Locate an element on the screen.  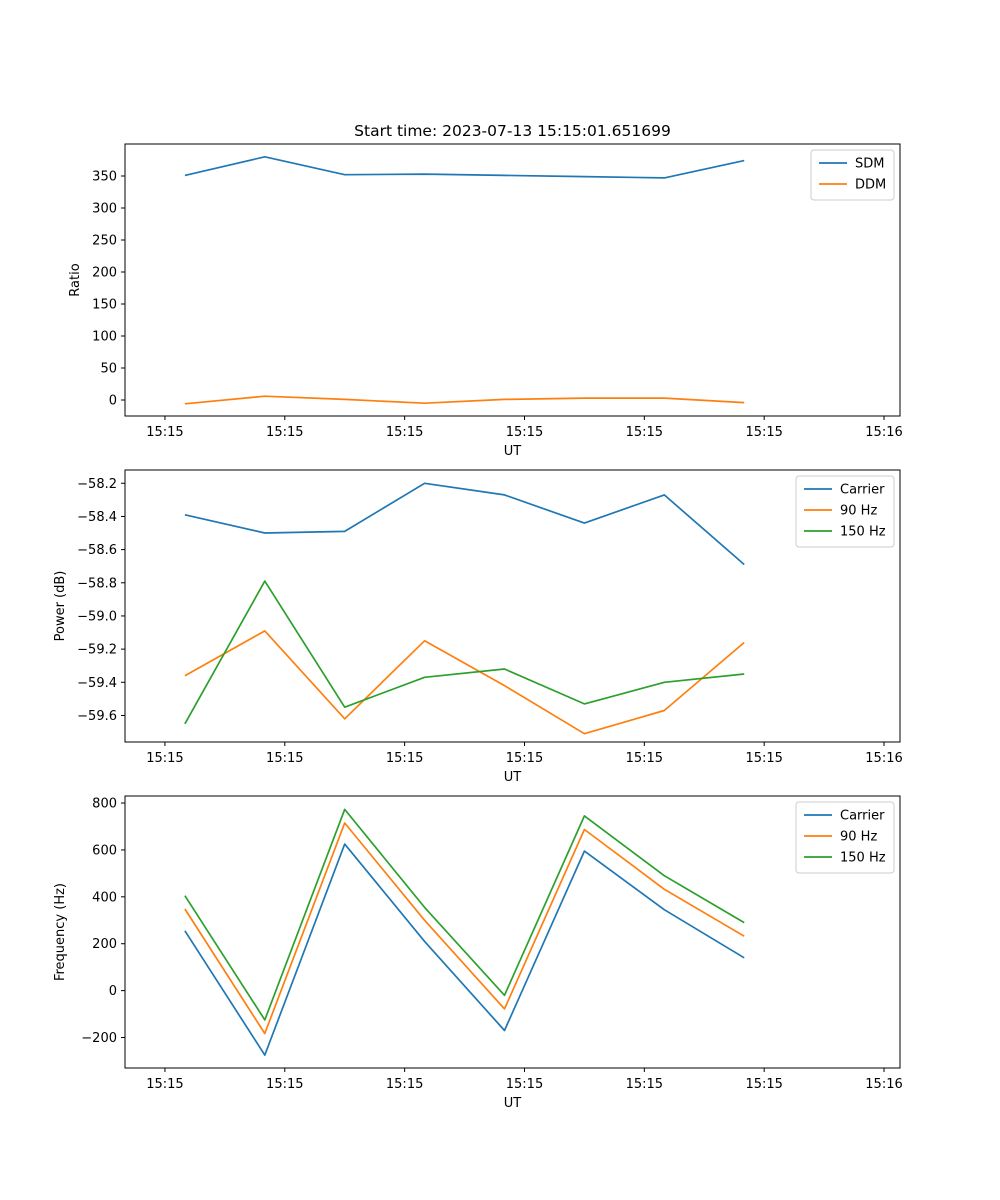
series-line-ddm is located at coordinates (464, 400).